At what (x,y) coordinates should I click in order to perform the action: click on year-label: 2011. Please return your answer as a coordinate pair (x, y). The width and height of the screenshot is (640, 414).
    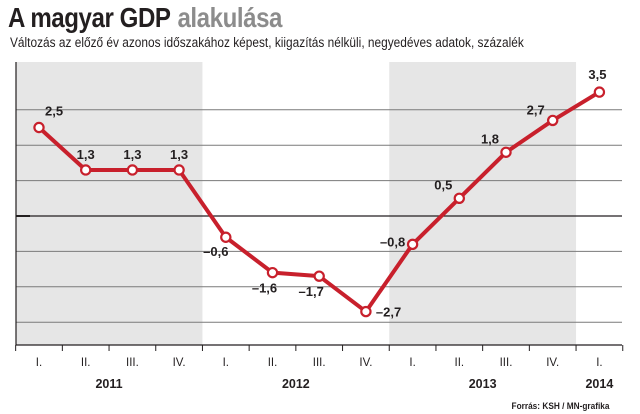
    Looking at the image, I should click on (108, 384).